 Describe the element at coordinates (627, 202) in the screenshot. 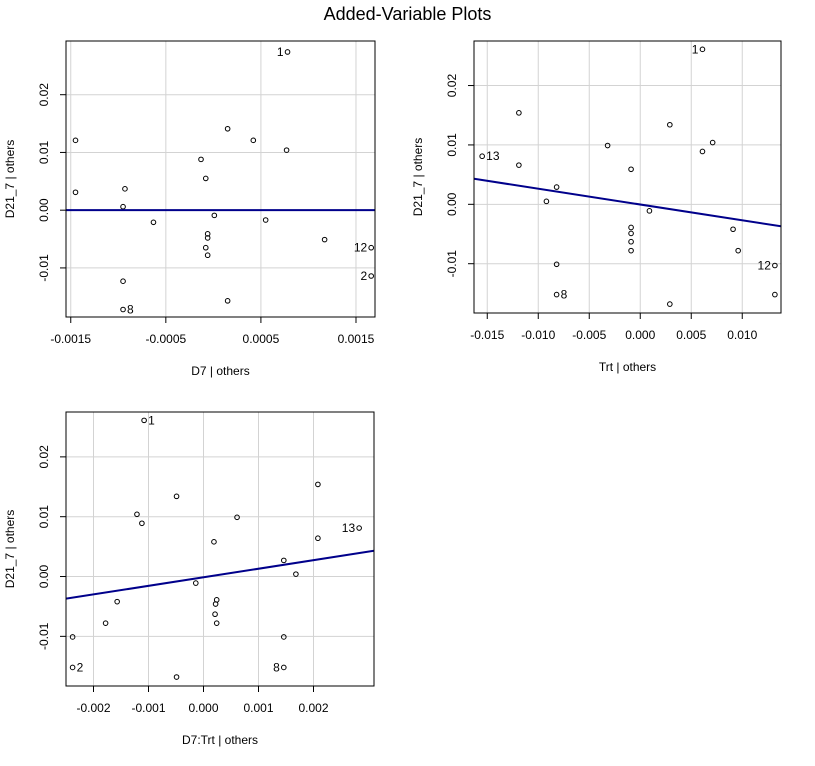

I see `fit-line` at that location.